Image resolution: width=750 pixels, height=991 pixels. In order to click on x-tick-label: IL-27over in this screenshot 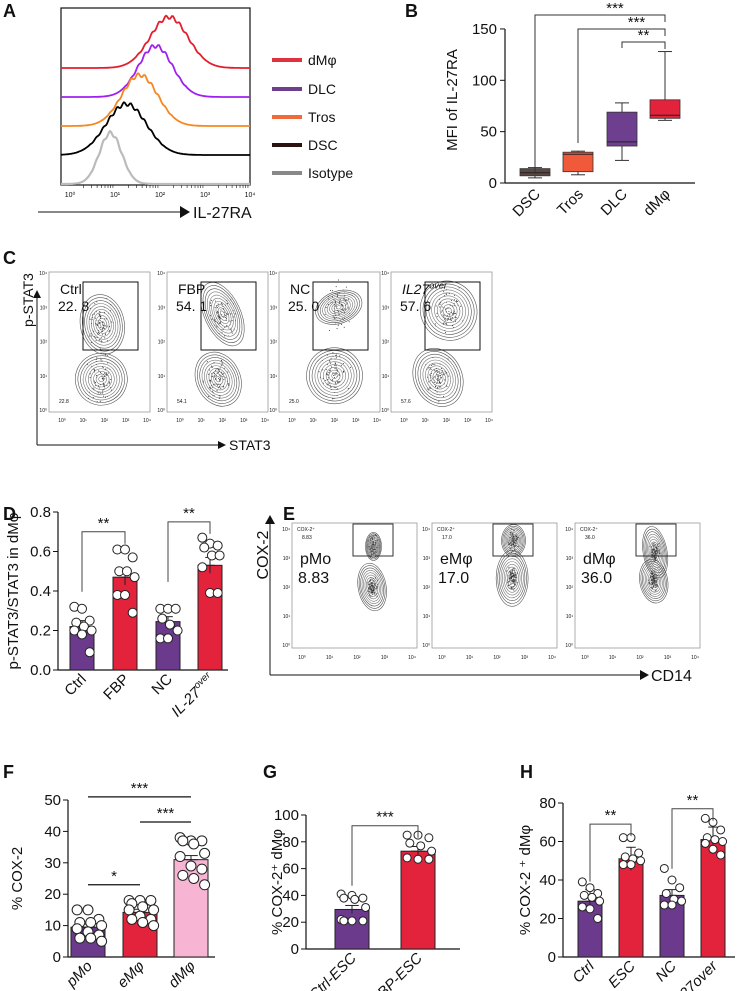, I will do `click(193, 695)`.